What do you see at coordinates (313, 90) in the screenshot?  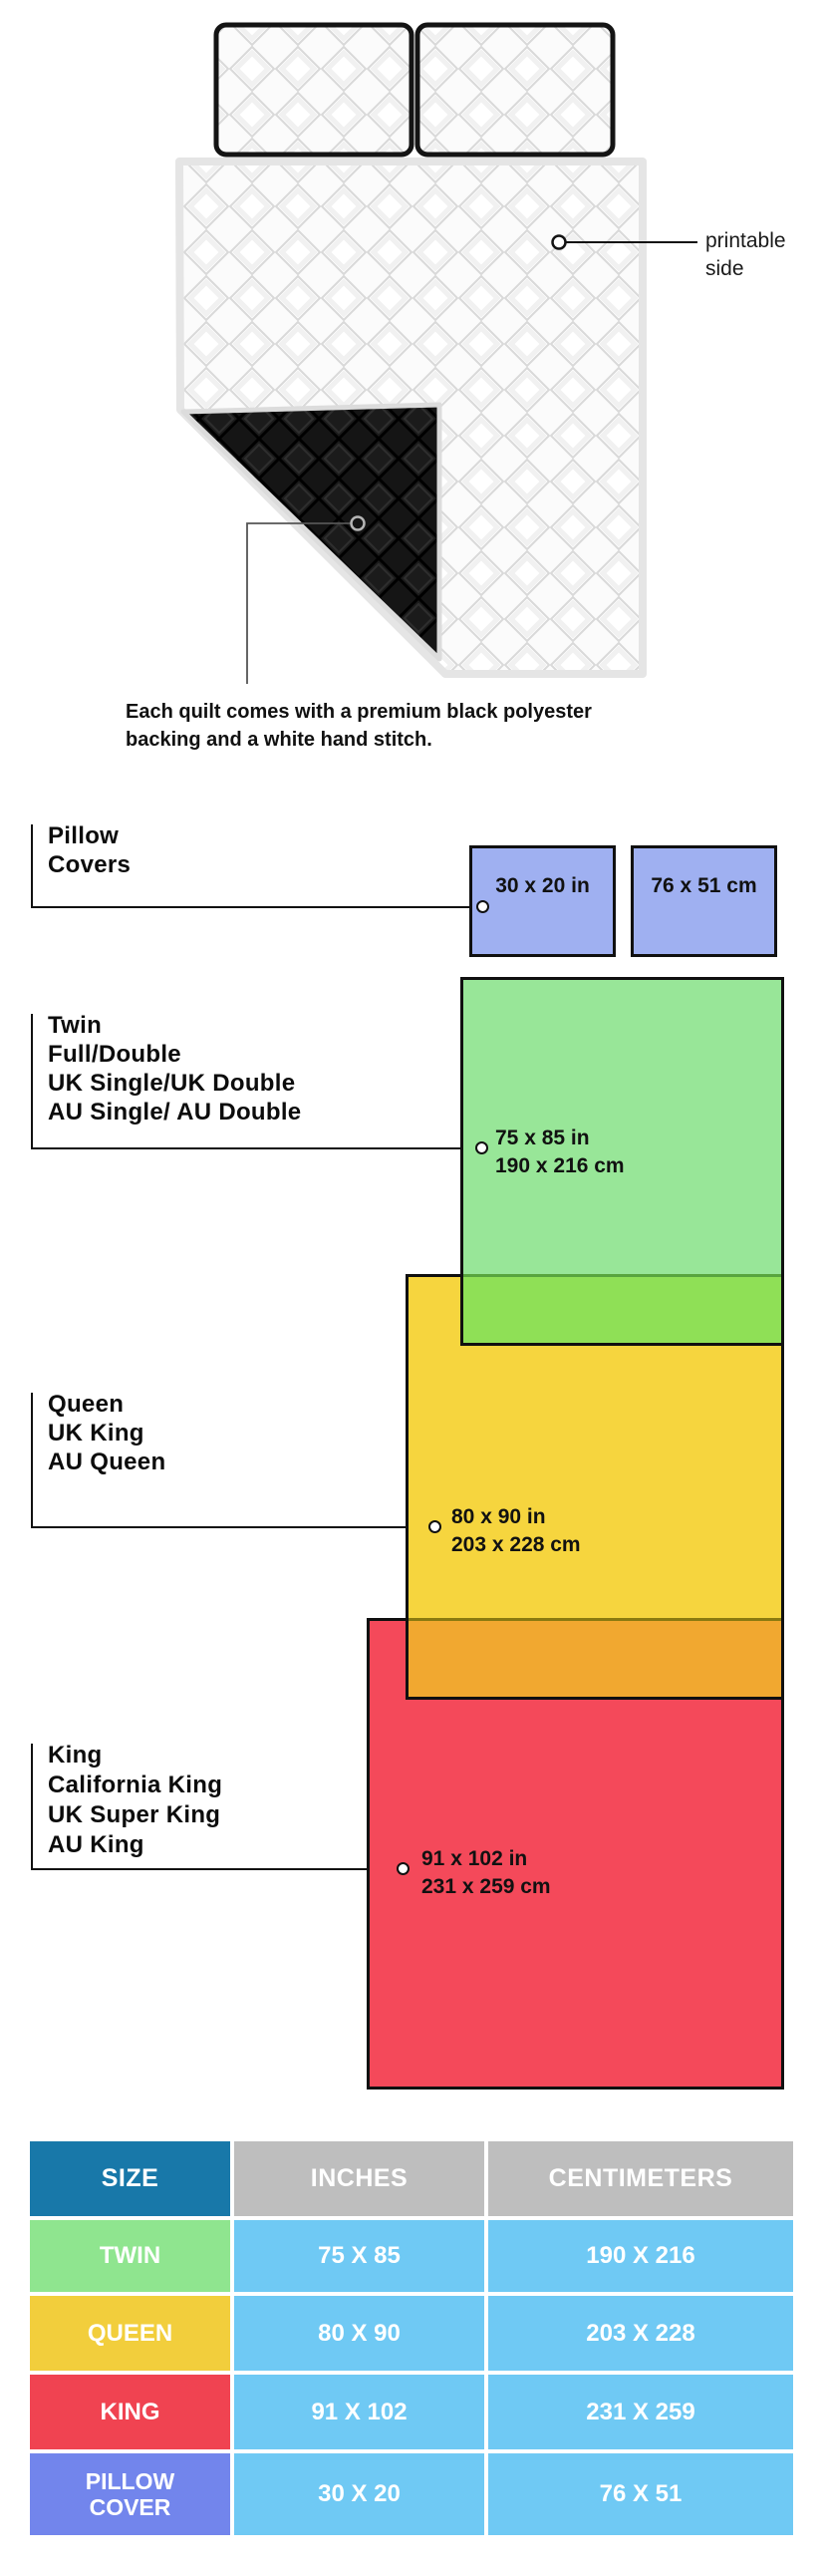 I see `pillow-left` at bounding box center [313, 90].